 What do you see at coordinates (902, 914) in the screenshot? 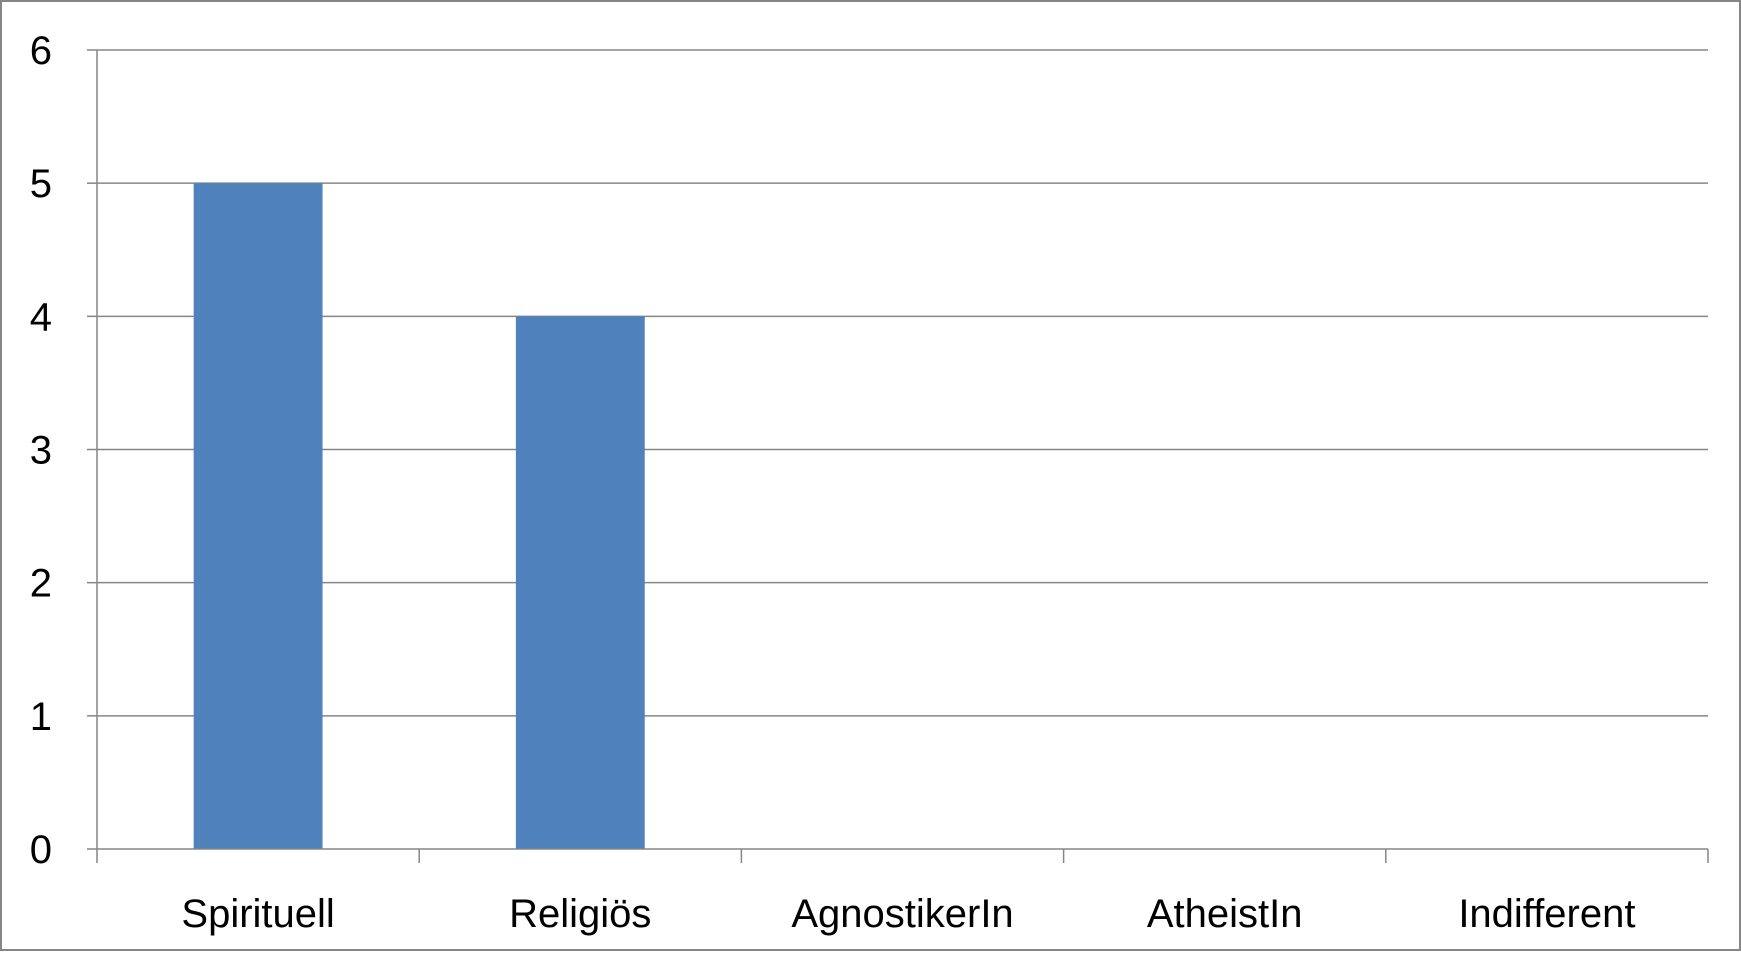
I see `x-category-label: AgnostikerIn` at bounding box center [902, 914].